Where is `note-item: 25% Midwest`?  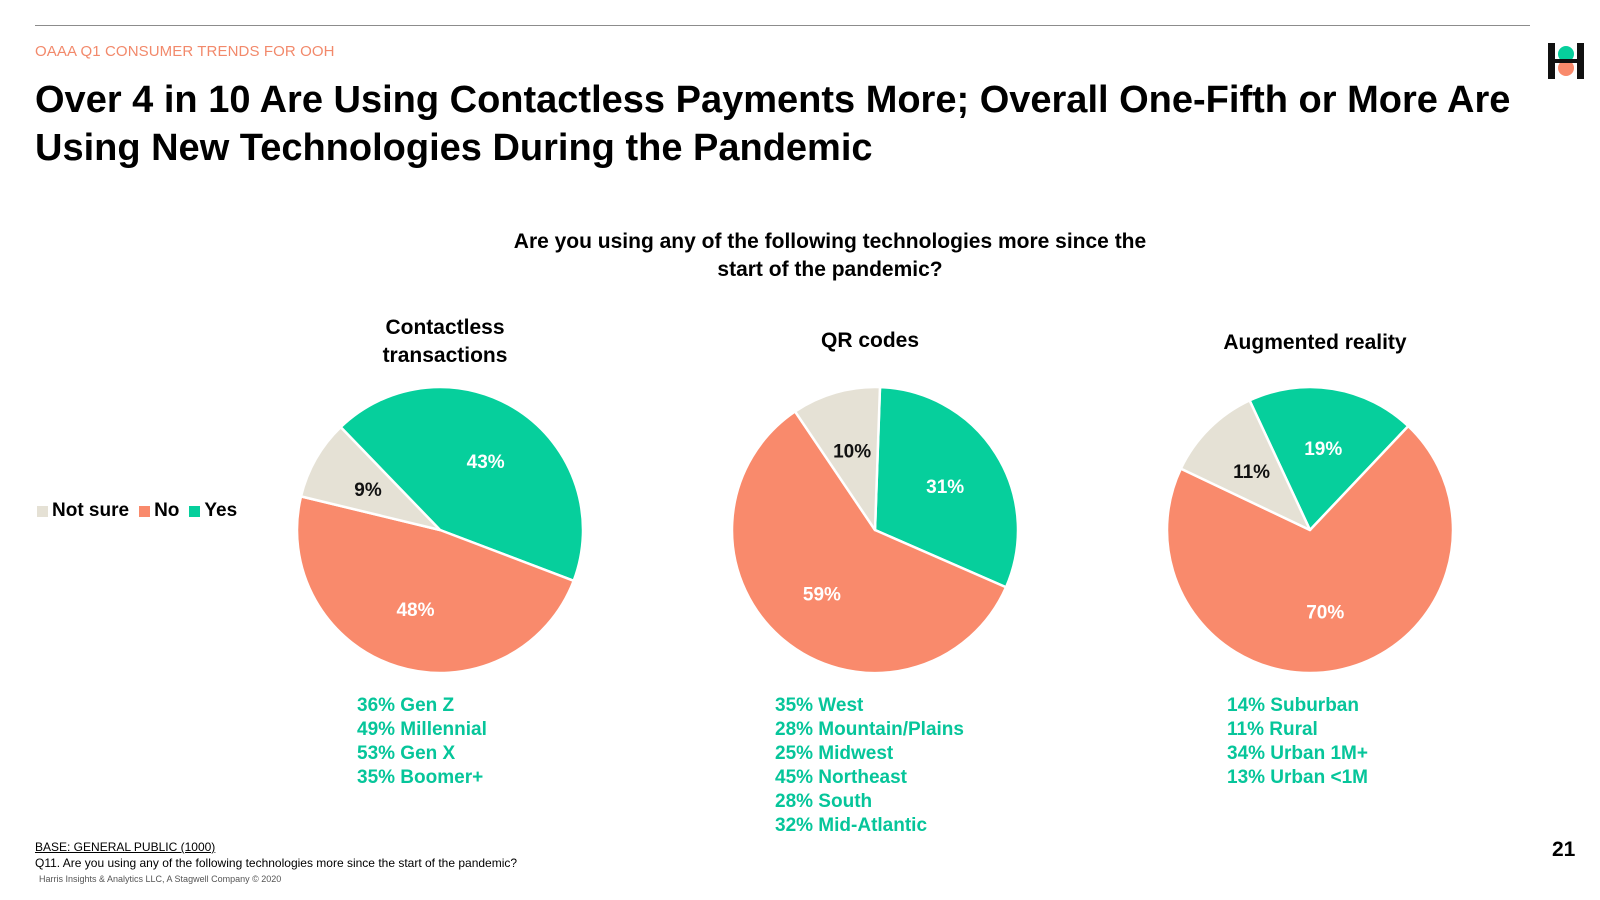 note-item: 25% Midwest is located at coordinates (834, 753).